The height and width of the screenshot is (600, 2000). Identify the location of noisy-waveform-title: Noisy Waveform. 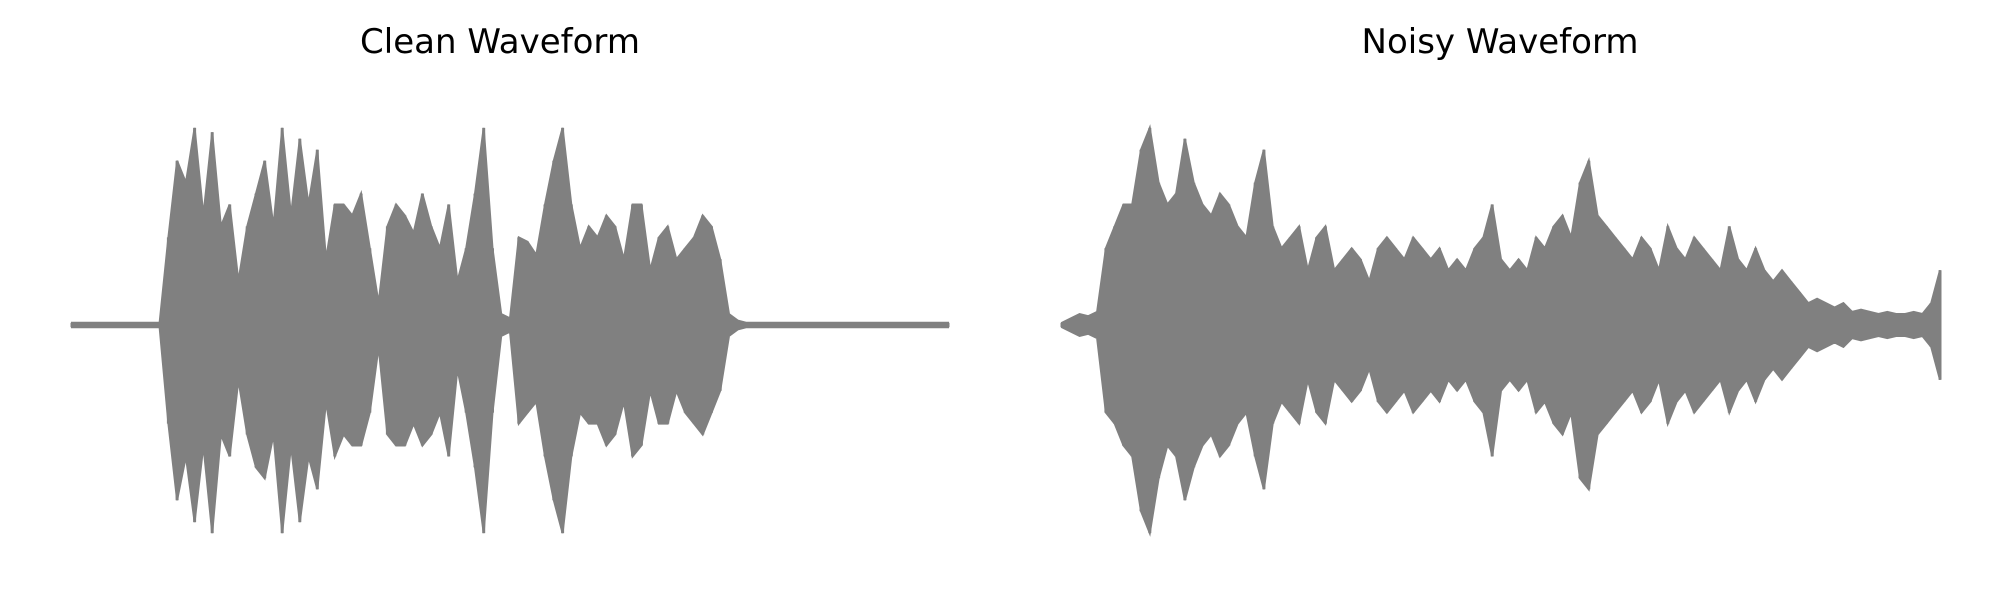
(1500, 42).